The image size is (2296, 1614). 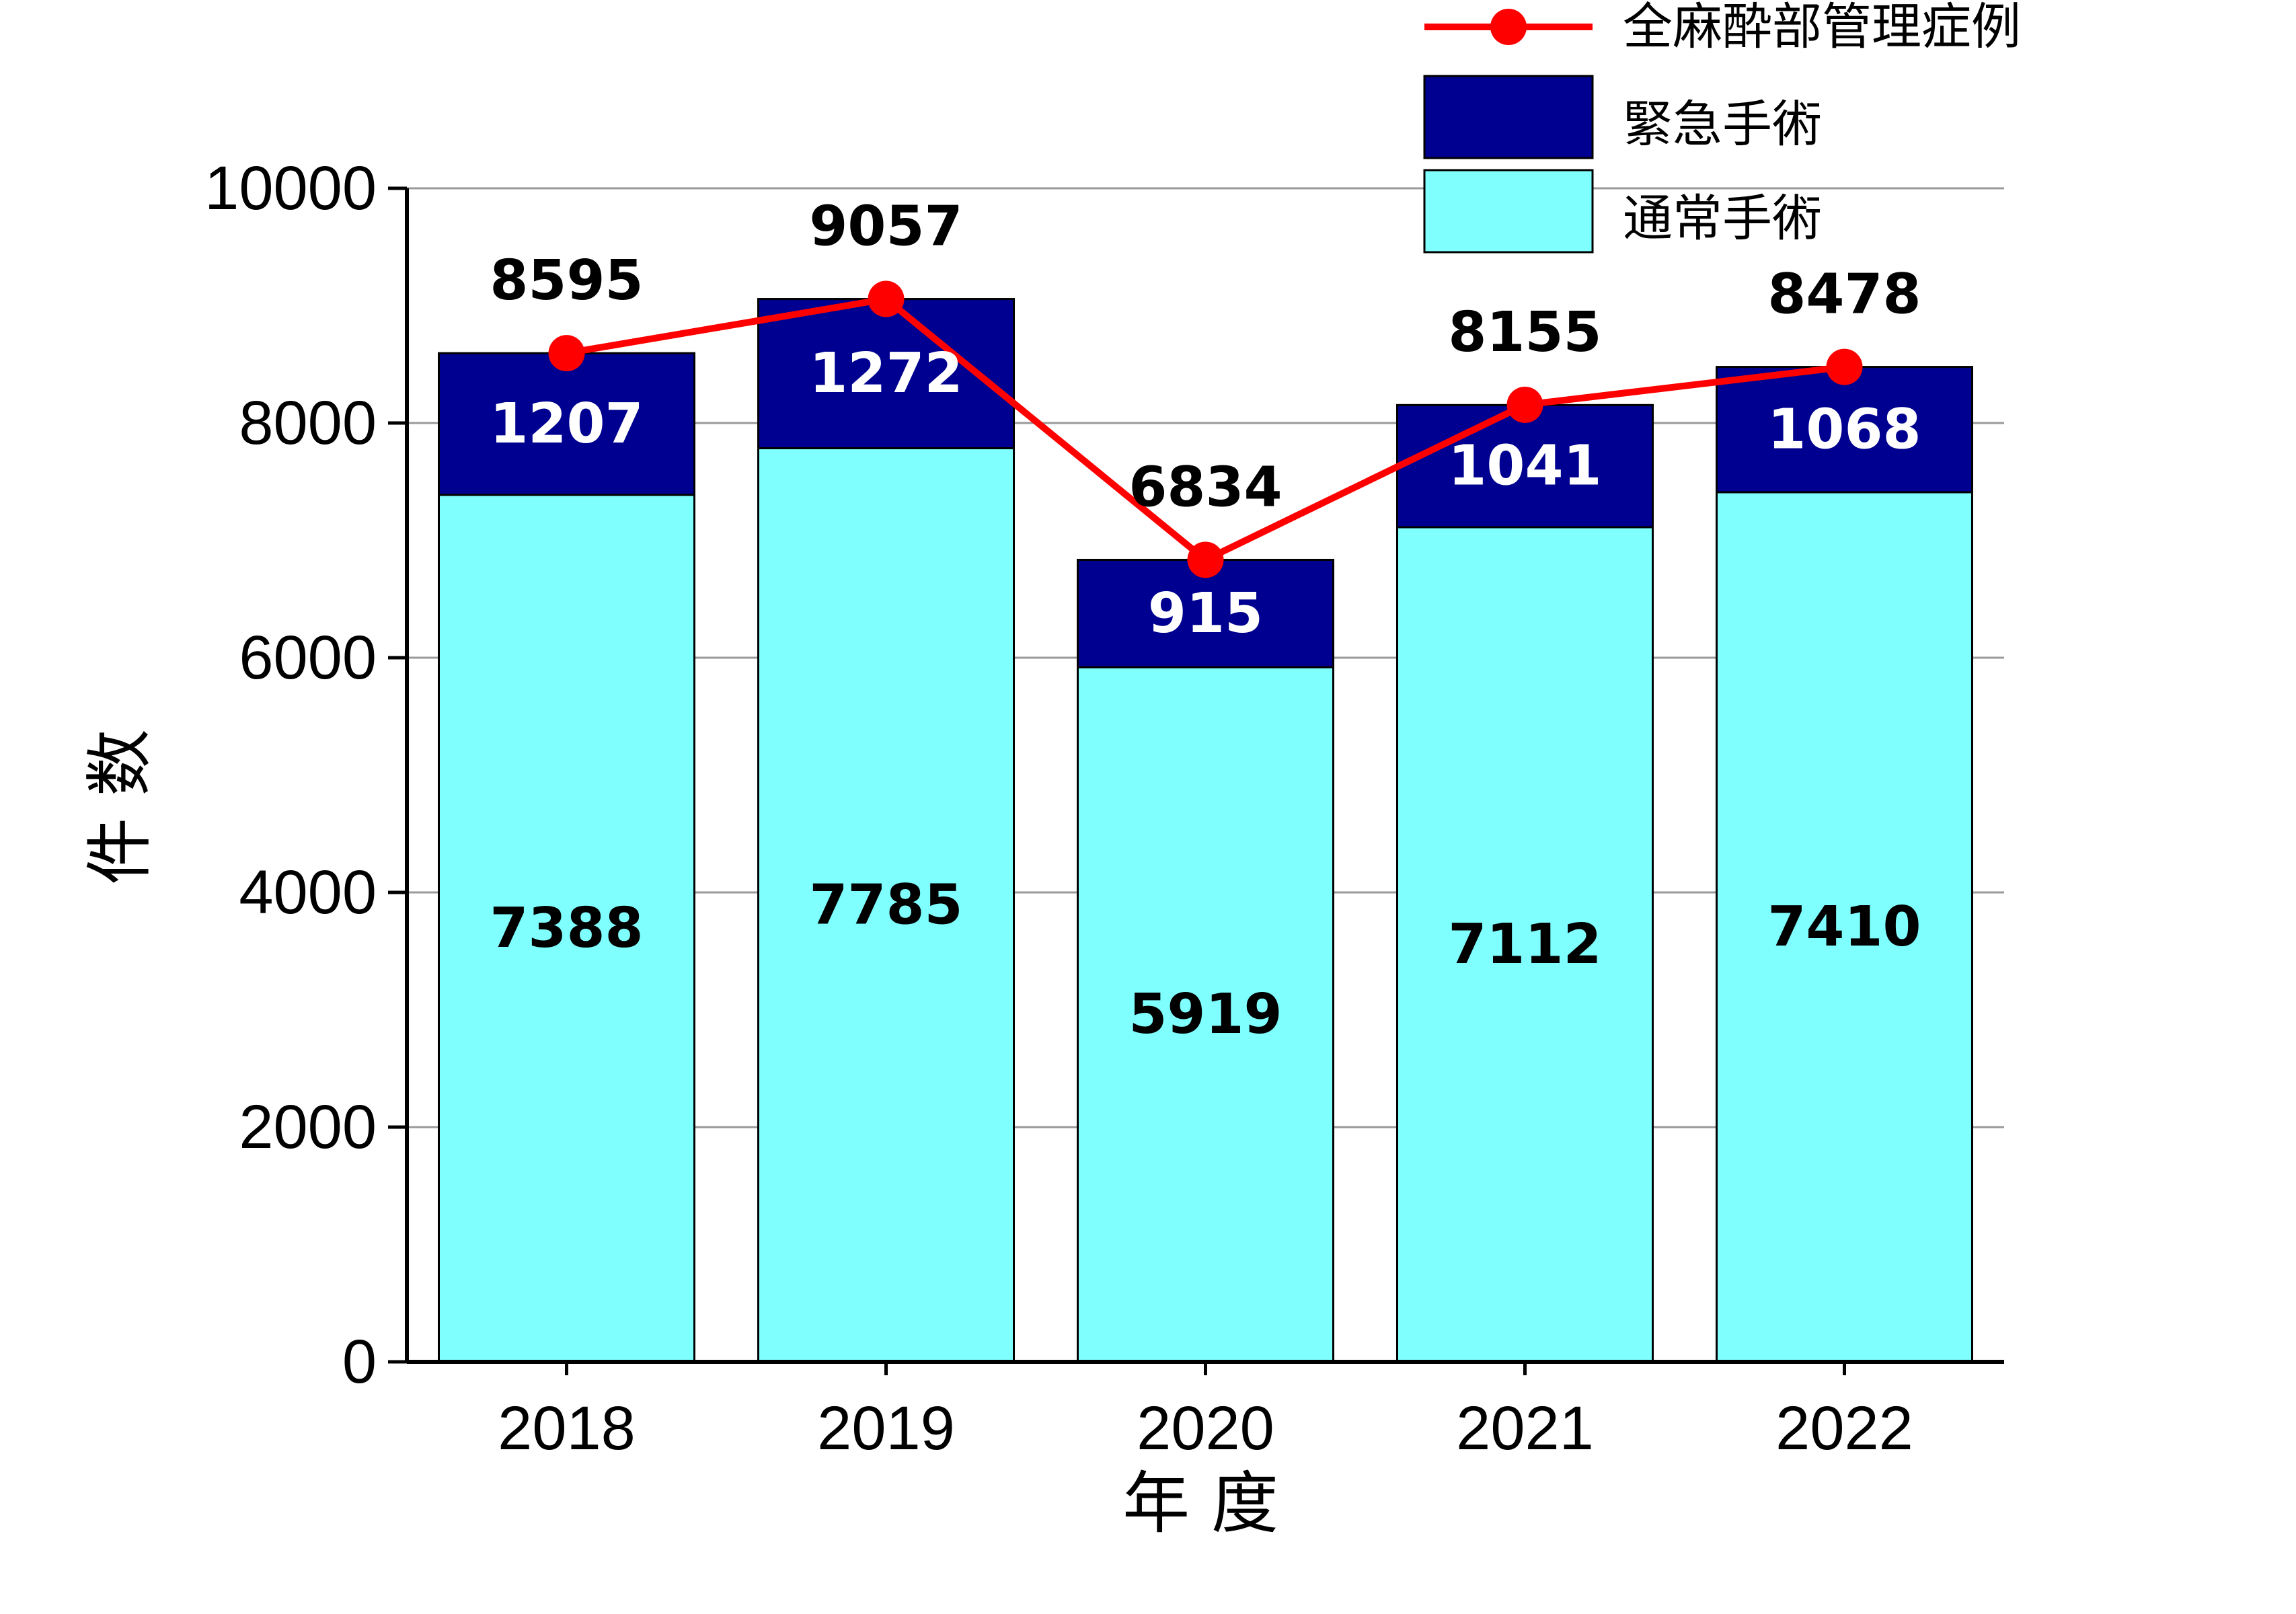 I want to click on y-tick-label: 2000, so click(x=308, y=1127).